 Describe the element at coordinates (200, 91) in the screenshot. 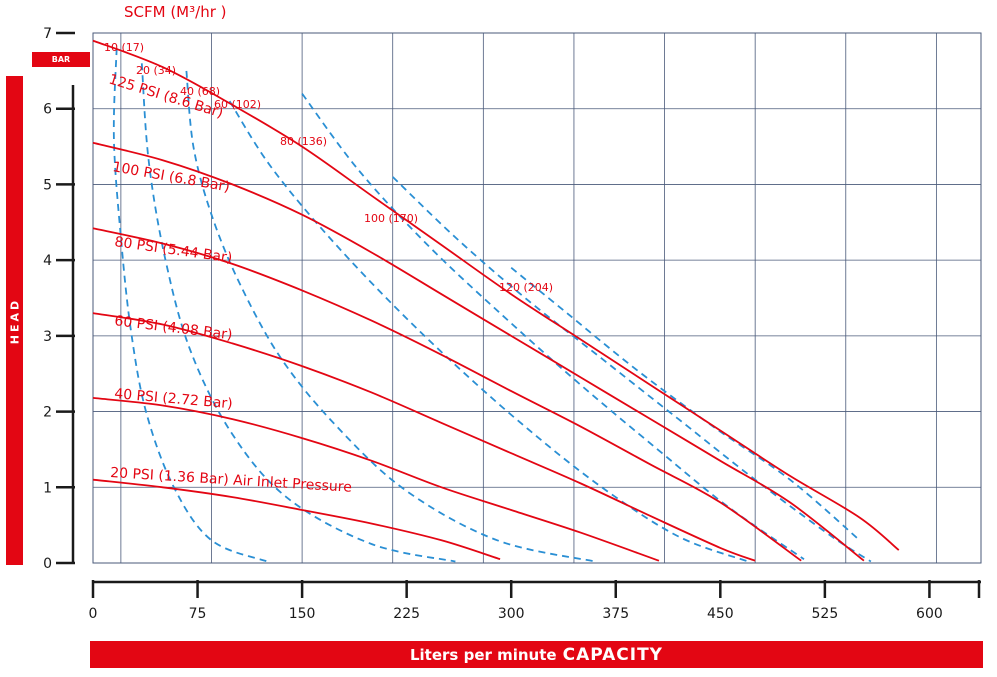

I see `air-curve-label: 40 (68)` at that location.